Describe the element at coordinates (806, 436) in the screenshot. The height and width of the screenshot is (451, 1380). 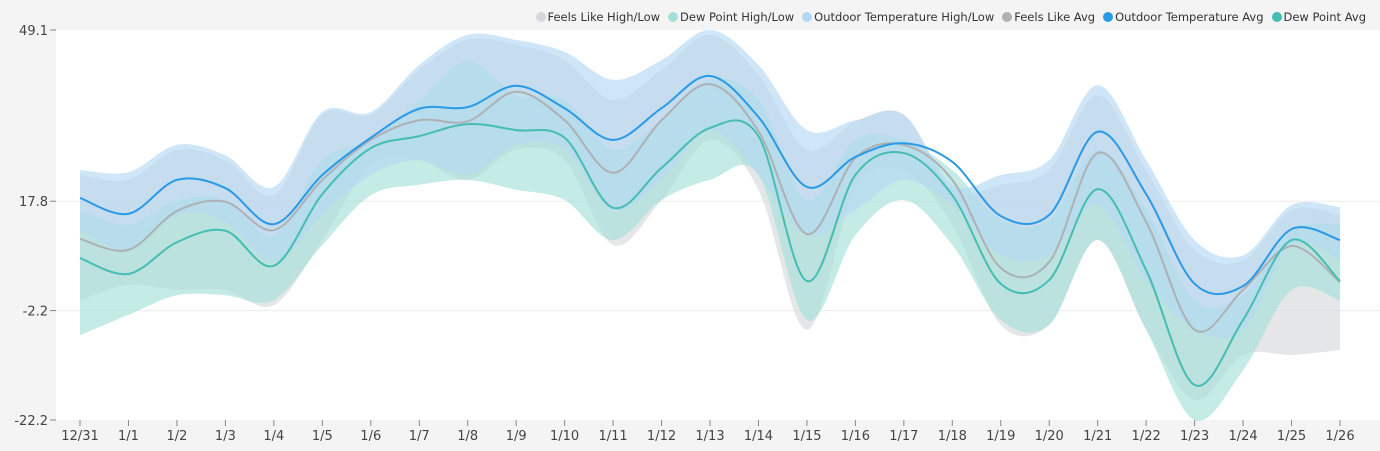
I see `x-tick-label: 1/15` at that location.